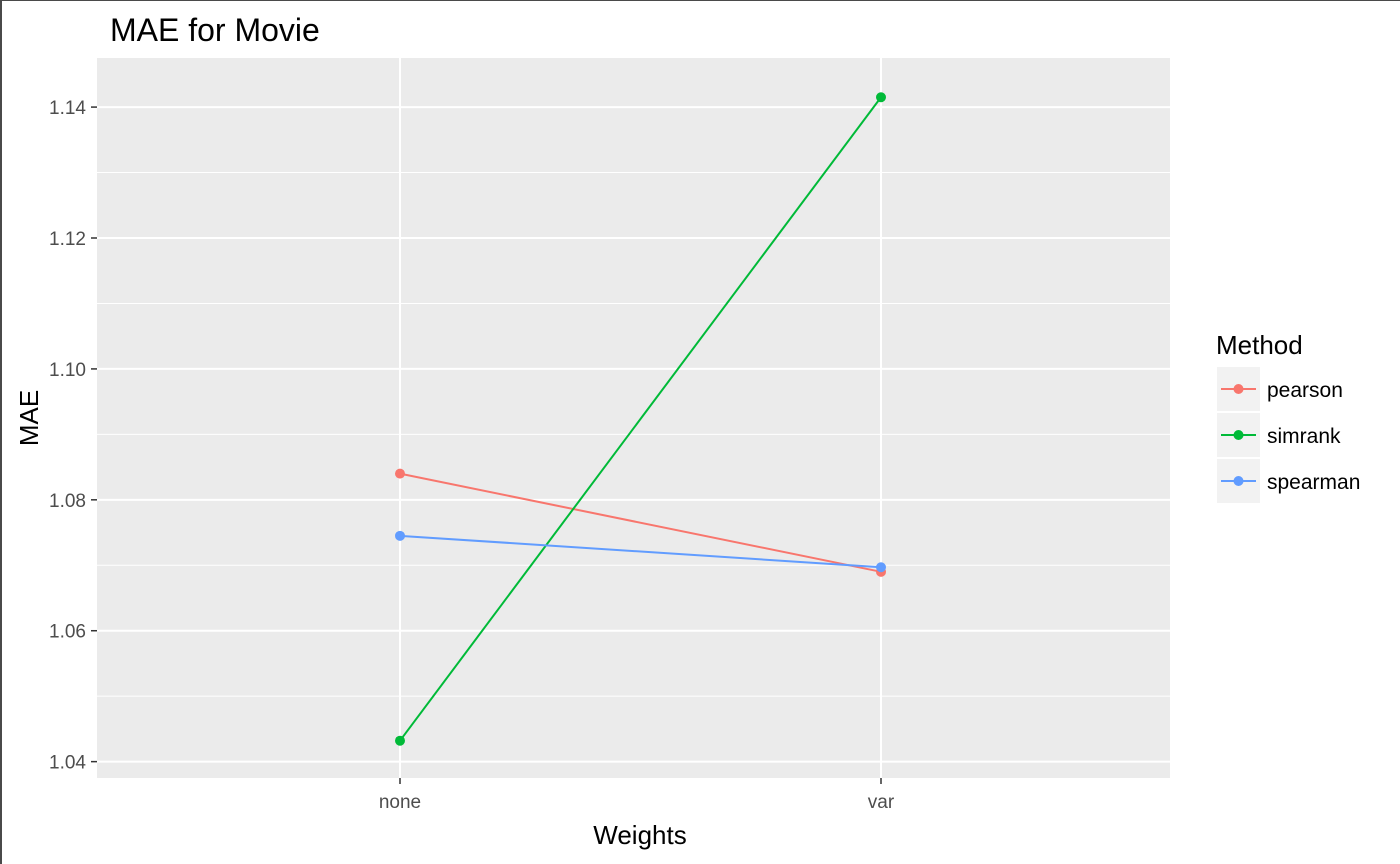 The height and width of the screenshot is (864, 1400). What do you see at coordinates (639, 835) in the screenshot?
I see `x-axis-title: Weights` at bounding box center [639, 835].